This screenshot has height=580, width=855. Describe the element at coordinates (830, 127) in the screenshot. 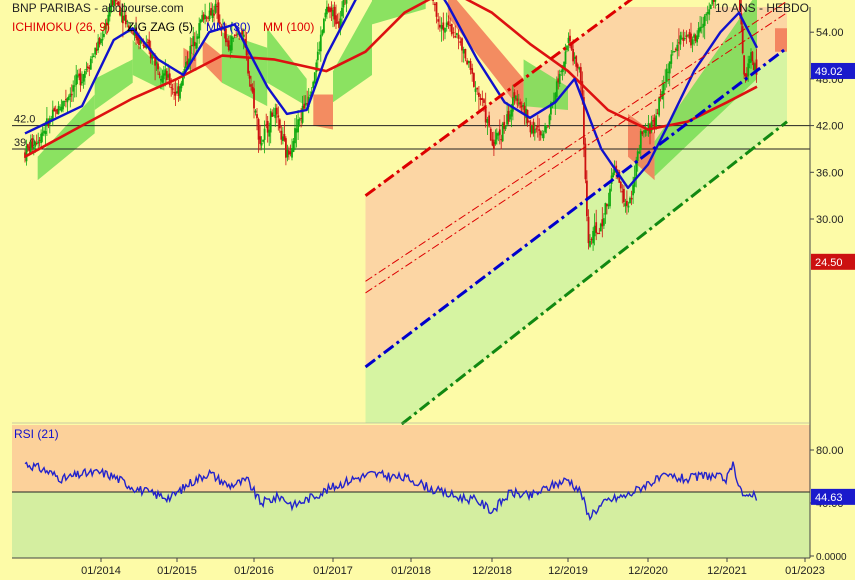

I see `price-tick-label-2: 42.00` at that location.